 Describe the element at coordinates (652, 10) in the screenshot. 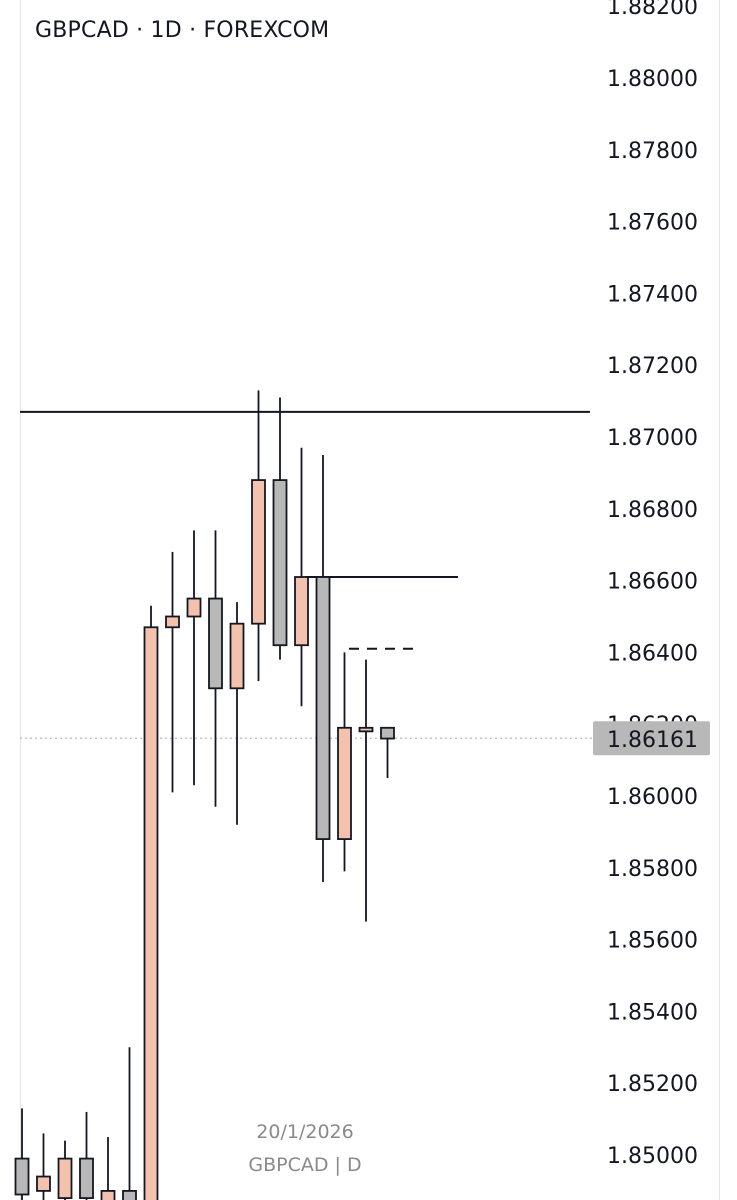

I see `y-axis-tick-label: 1.88200` at that location.